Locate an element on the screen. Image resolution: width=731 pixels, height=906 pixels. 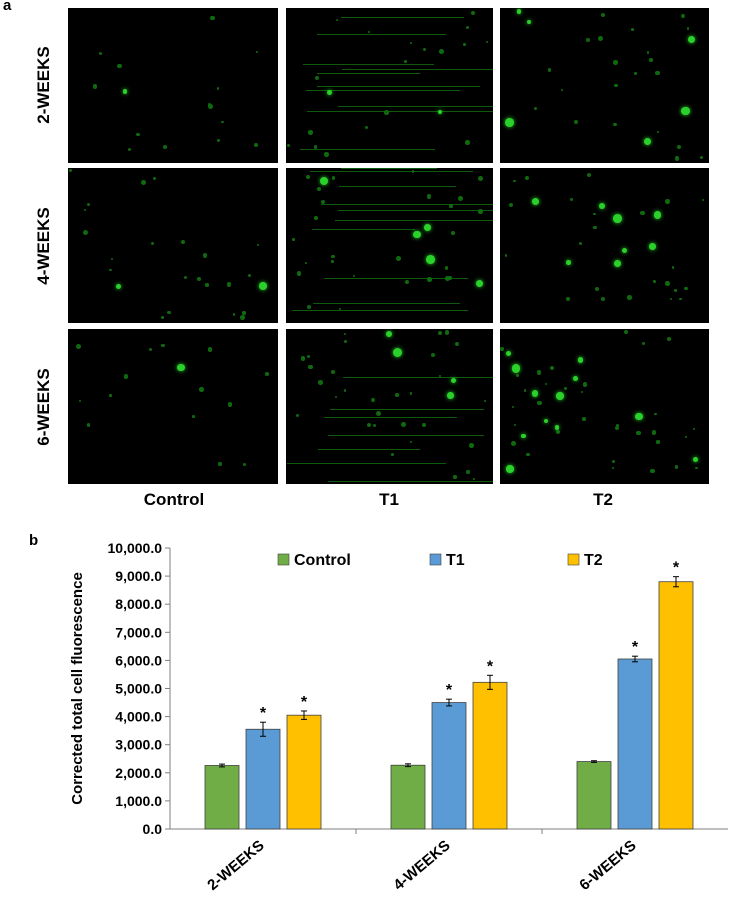
micrograph-4-weeks-t1 is located at coordinates (389, 245).